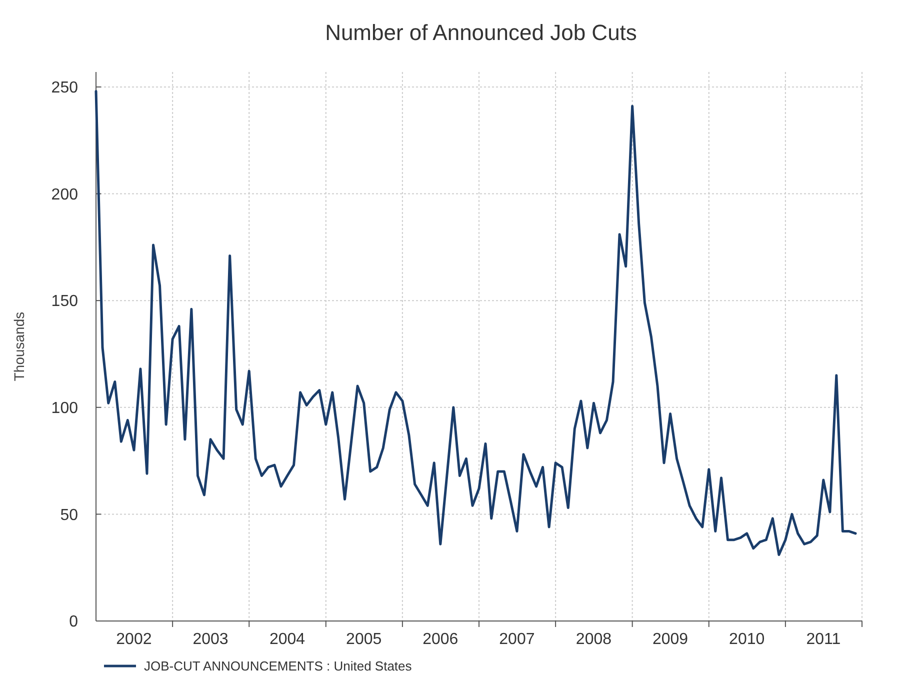 This screenshot has height=698, width=922. What do you see at coordinates (64, 408) in the screenshot?
I see `y-tick-label: 100` at bounding box center [64, 408].